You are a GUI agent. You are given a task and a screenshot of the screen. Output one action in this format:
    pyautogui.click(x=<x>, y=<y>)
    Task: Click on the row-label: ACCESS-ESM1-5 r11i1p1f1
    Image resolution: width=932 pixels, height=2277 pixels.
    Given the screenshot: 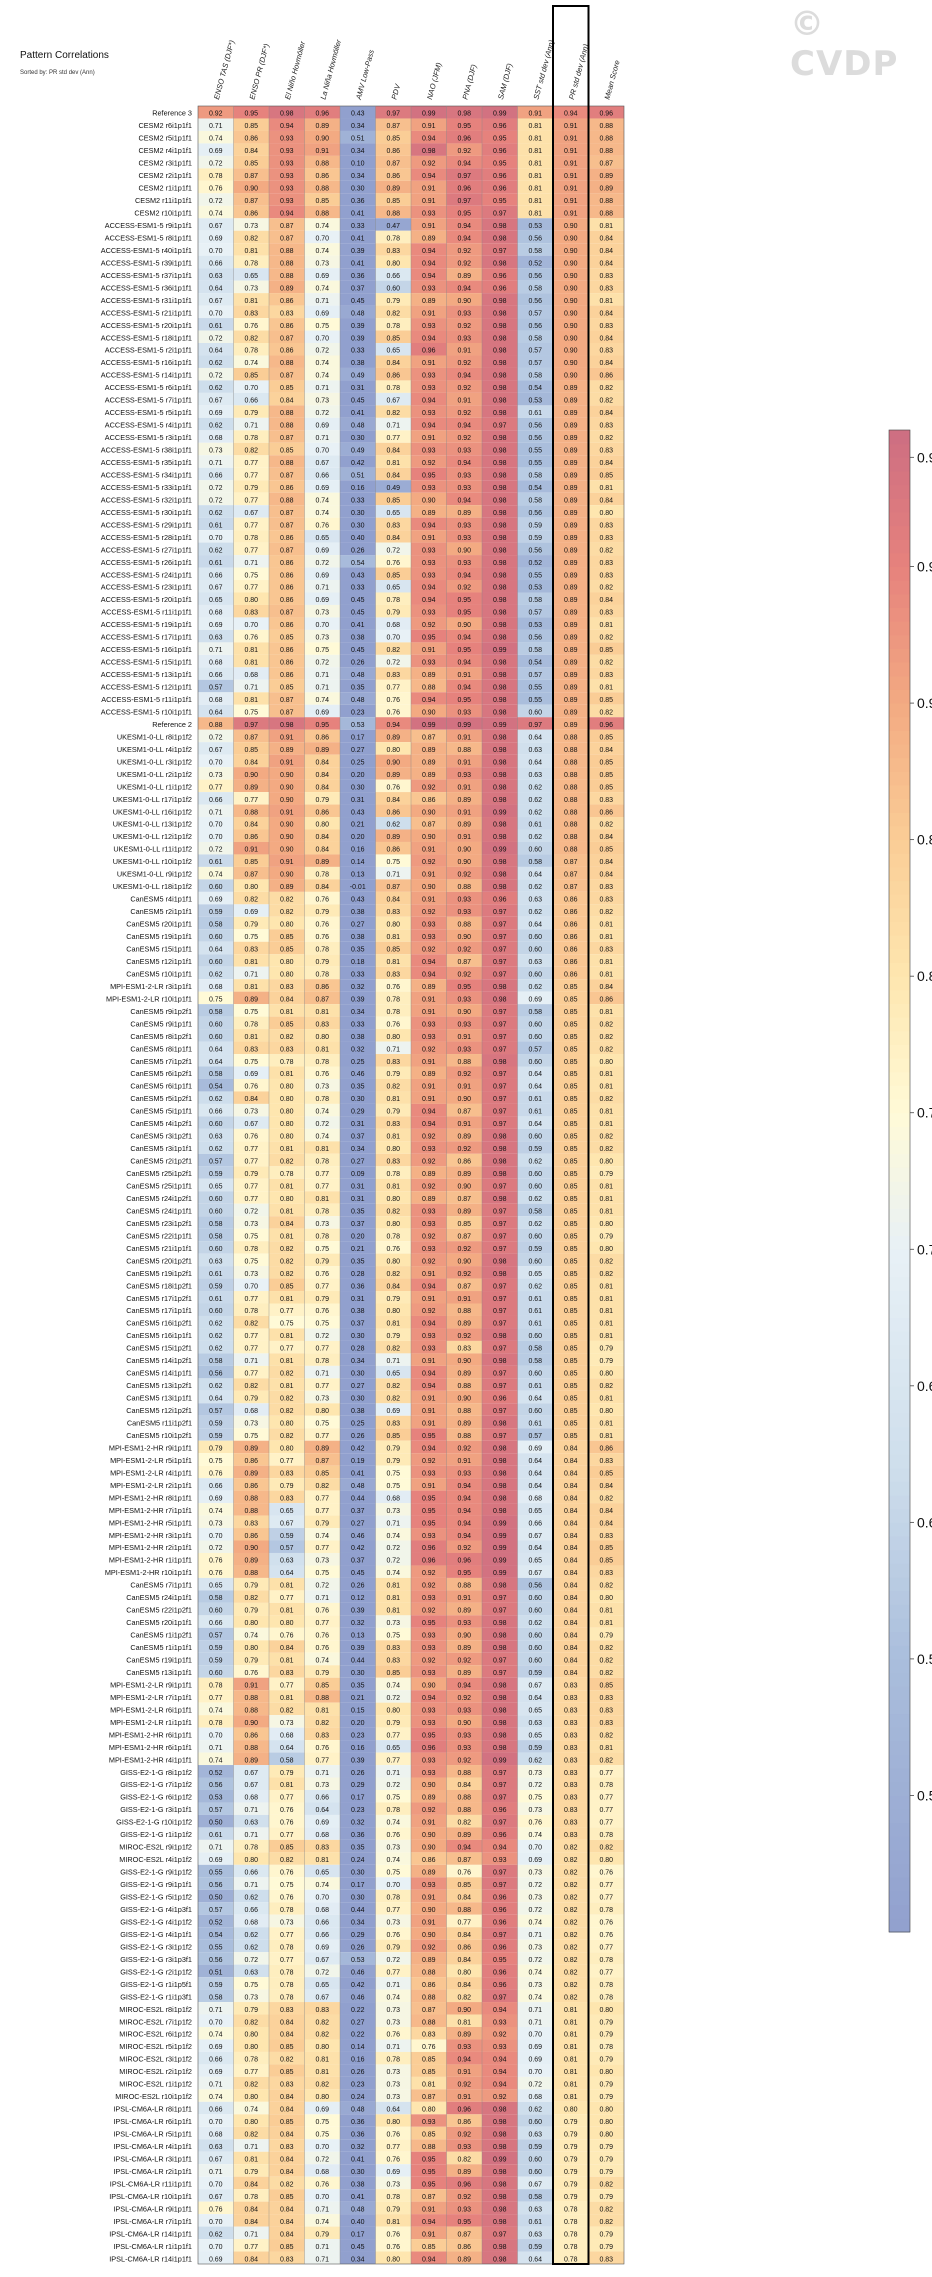 What is the action you would take?
    pyautogui.click(x=146, y=612)
    